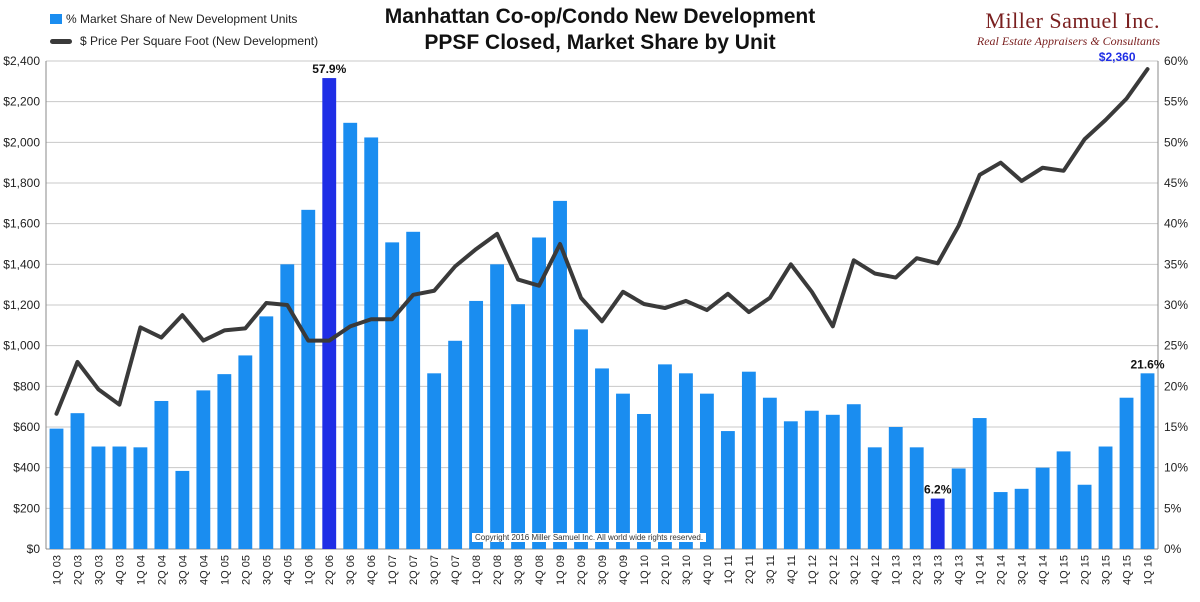 Image resolution: width=1200 pixels, height=602 pixels. Describe the element at coordinates (1176, 468) in the screenshot. I see `y-right-tick-label: 10%` at that location.